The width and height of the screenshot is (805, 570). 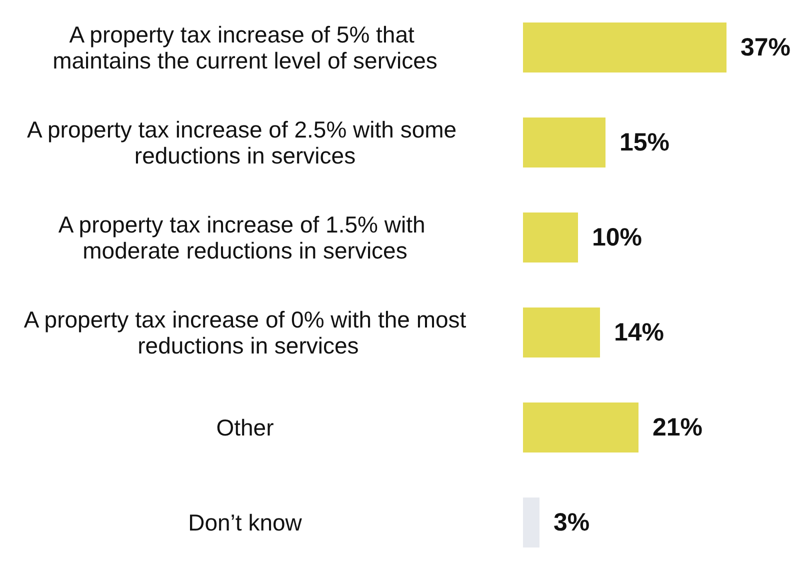 What do you see at coordinates (245, 238) in the screenshot?
I see `y-tick-label: A property tax increase of 1.5% with moderate reductions in services` at bounding box center [245, 238].